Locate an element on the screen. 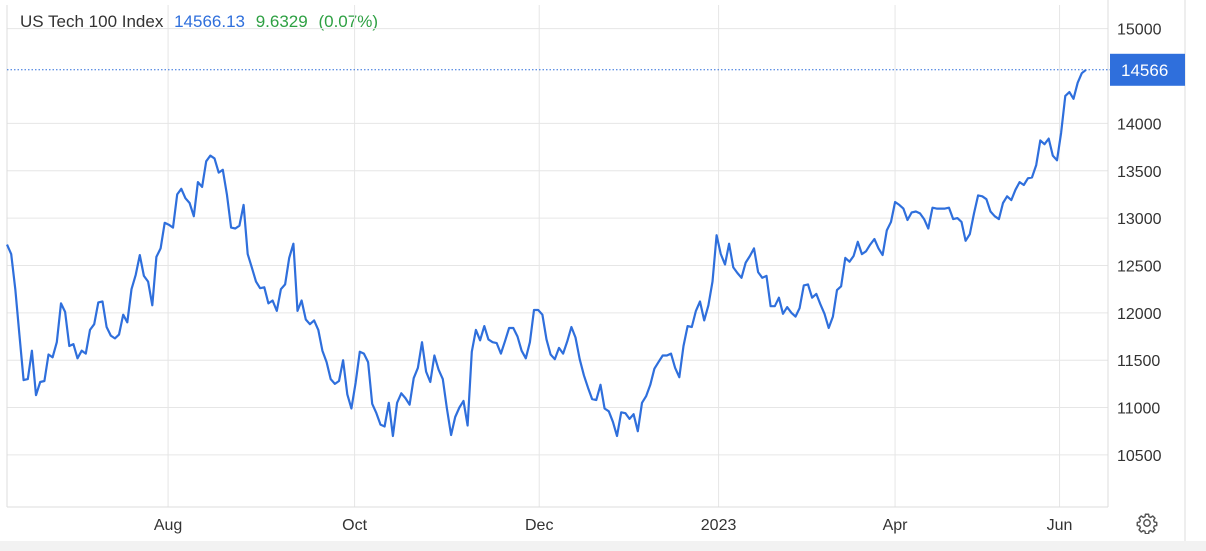 The width and height of the screenshot is (1206, 551). y-tick-label: 11000 is located at coordinates (1138, 409).